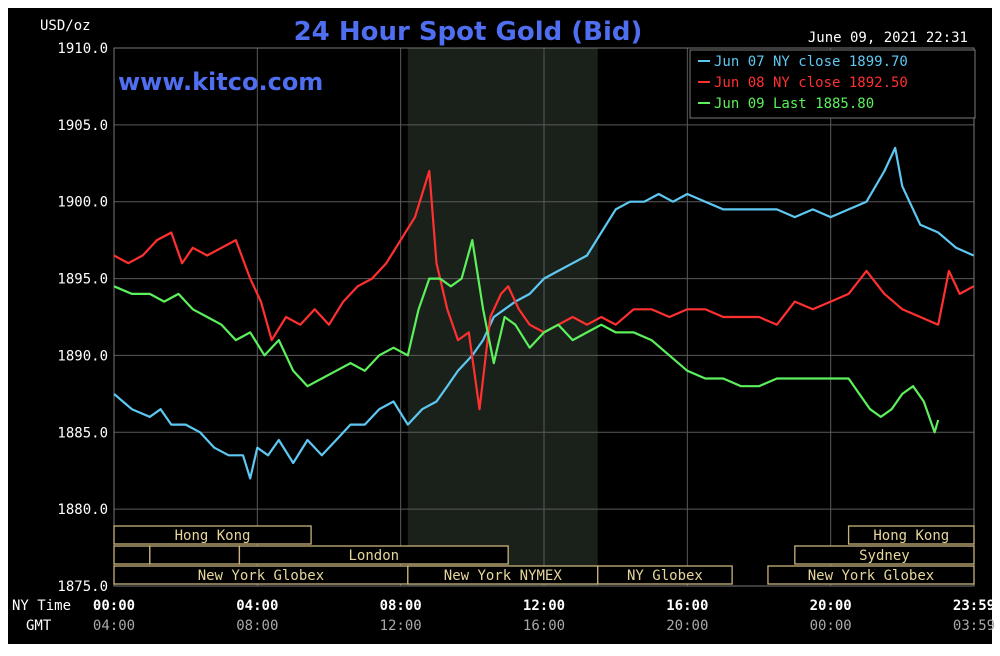 This screenshot has height=656, width=1000. What do you see at coordinates (220, 82) in the screenshot?
I see `website-label: www.kitco.com` at bounding box center [220, 82].